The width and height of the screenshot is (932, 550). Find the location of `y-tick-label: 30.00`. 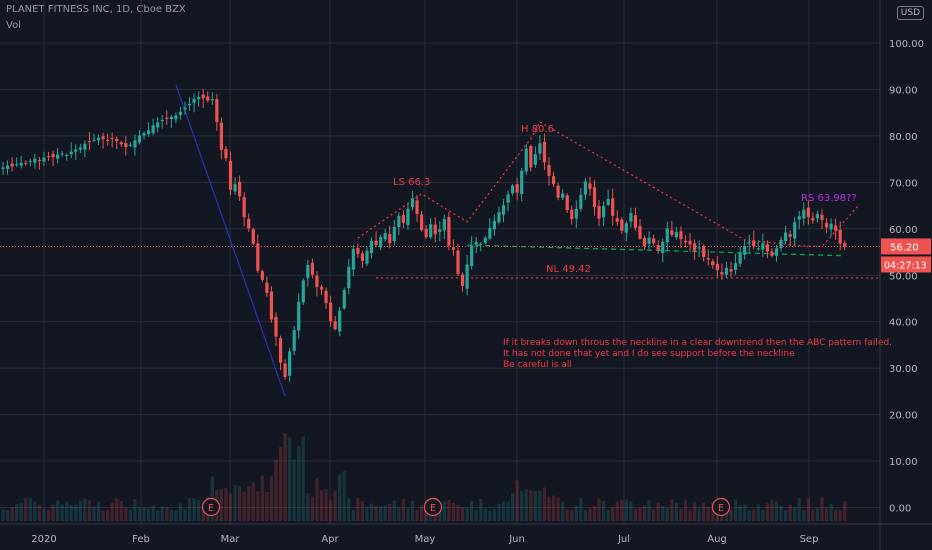

y-tick-label: 30.00 is located at coordinates (903, 369).